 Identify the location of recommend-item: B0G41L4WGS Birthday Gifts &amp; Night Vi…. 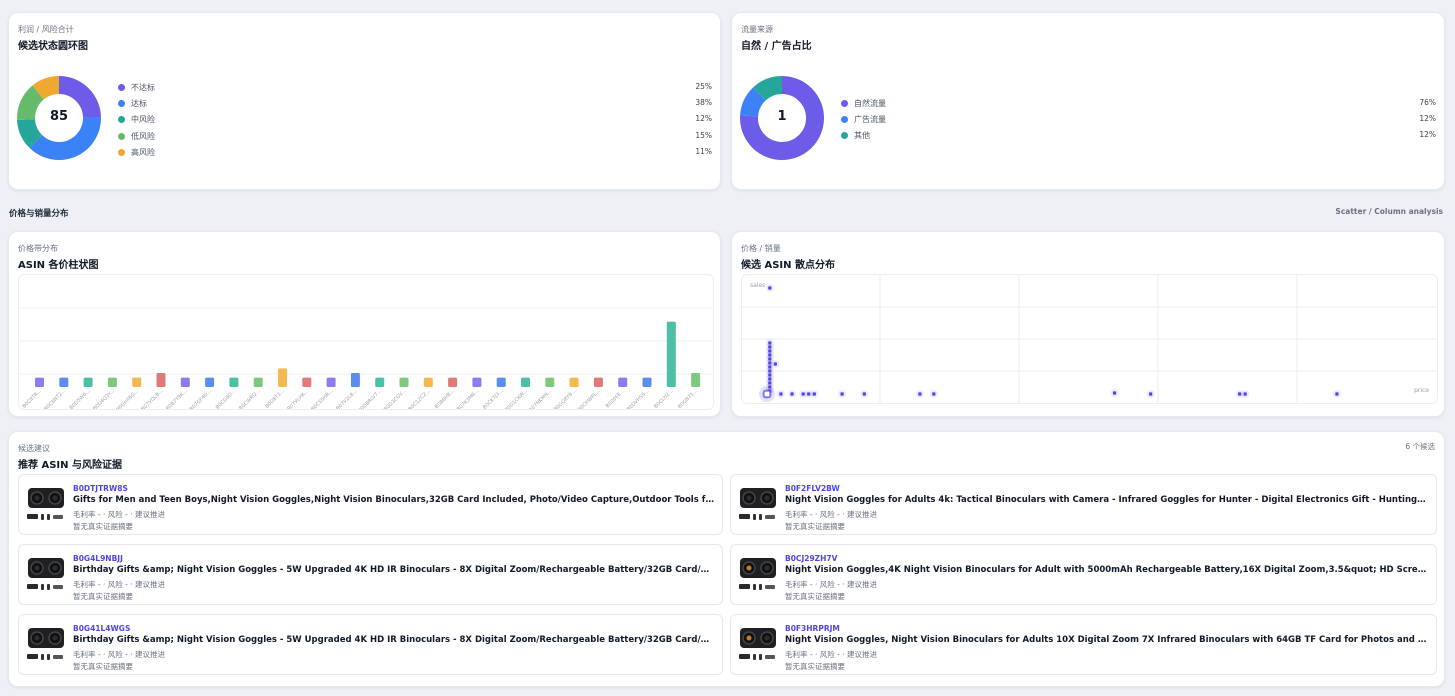
(370, 644).